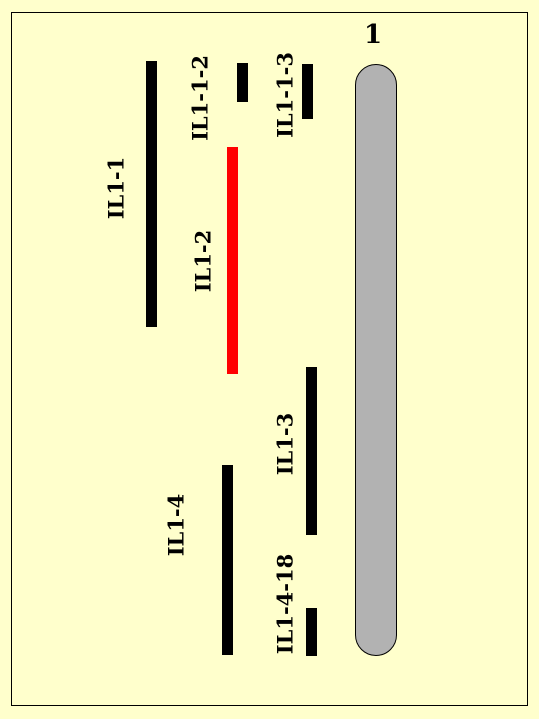  What do you see at coordinates (200, 98) in the screenshot?
I see `label-il1-1-2: IL1-1-2` at bounding box center [200, 98].